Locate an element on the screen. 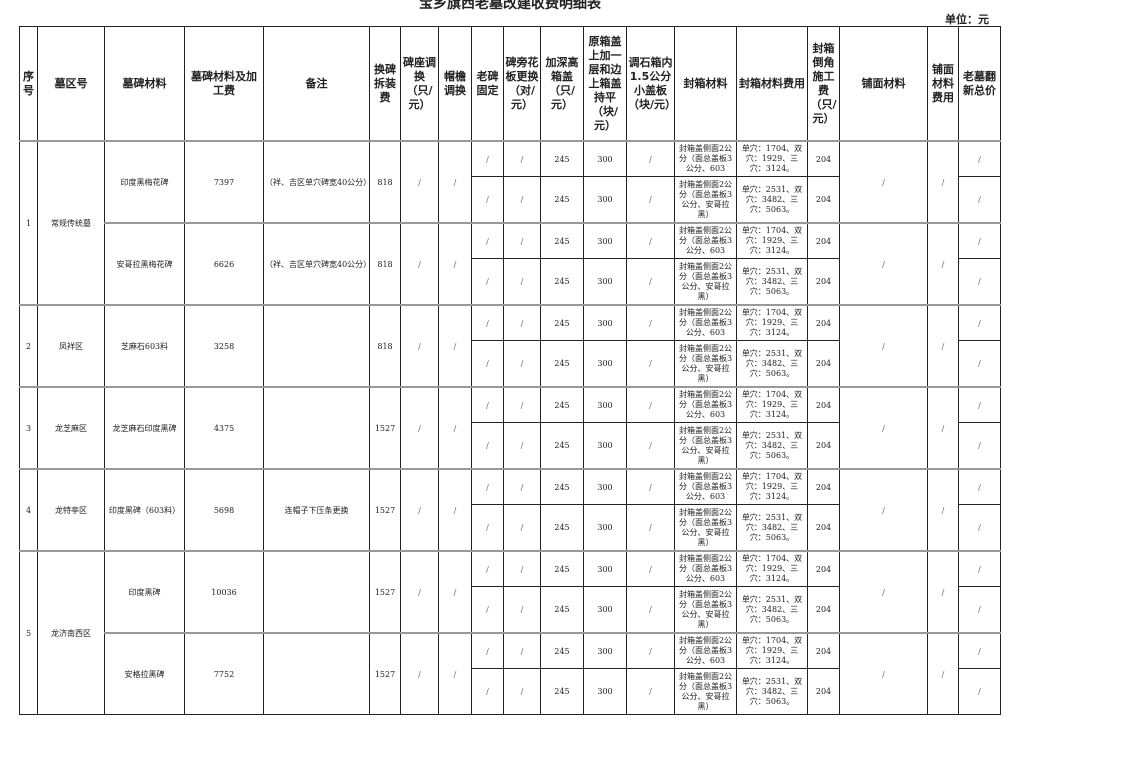 Image resolution: width=1123 pixels, height=764 pixels. unit-label: 单位：元 is located at coordinates (967, 19).